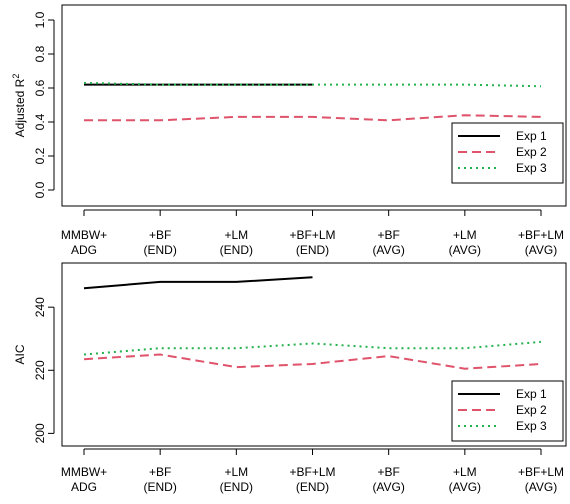 Image resolution: width=570 pixels, height=504 pixels. Describe the element at coordinates (40, 53) in the screenshot. I see `y-tick-label: 0.8` at that location.